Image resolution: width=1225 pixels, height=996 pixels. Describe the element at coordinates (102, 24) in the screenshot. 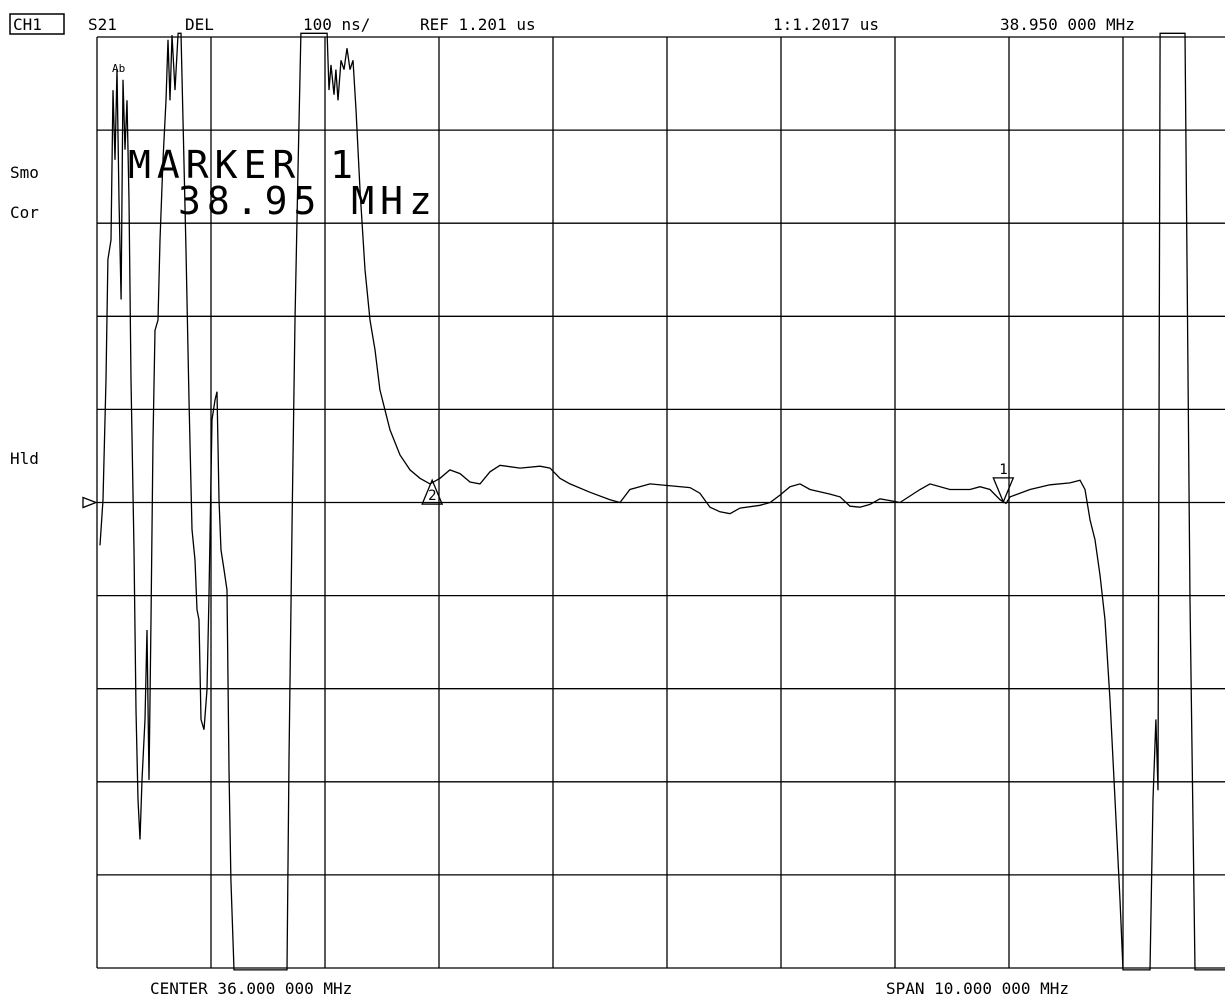

I see `parameter: S21` at that location.